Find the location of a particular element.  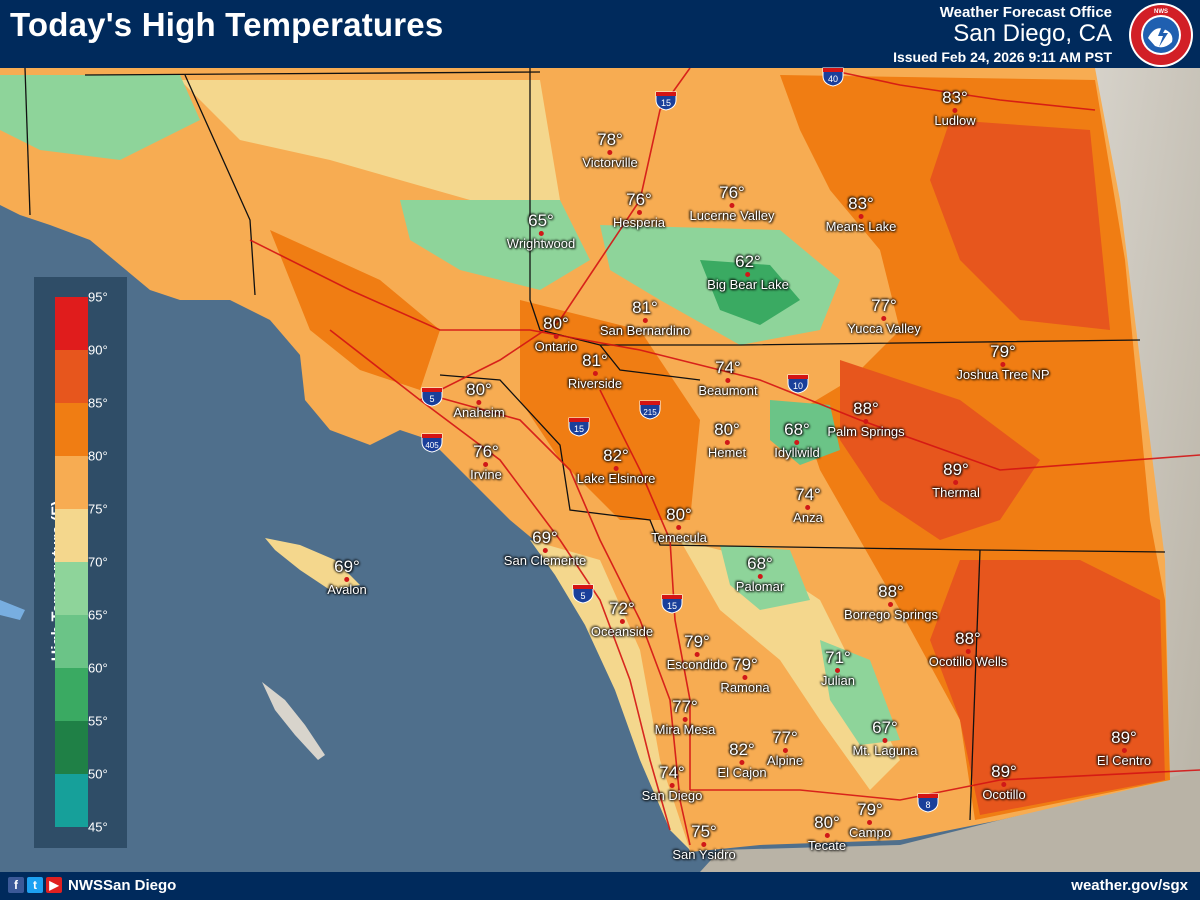

city-temp: 68° is located at coordinates (760, 563).